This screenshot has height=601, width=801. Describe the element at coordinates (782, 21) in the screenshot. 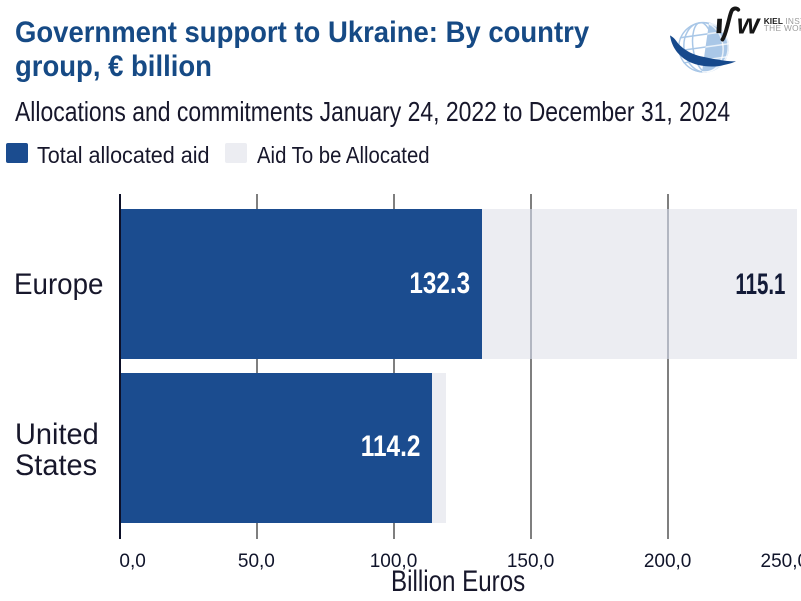

I see `svg-text: KIEL INSTITUTE FOR` at that location.